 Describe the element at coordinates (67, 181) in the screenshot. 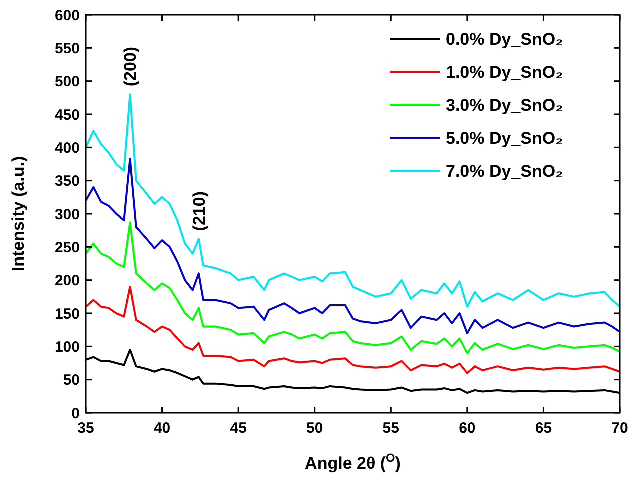

I see `y-tick-label: 350` at that location.